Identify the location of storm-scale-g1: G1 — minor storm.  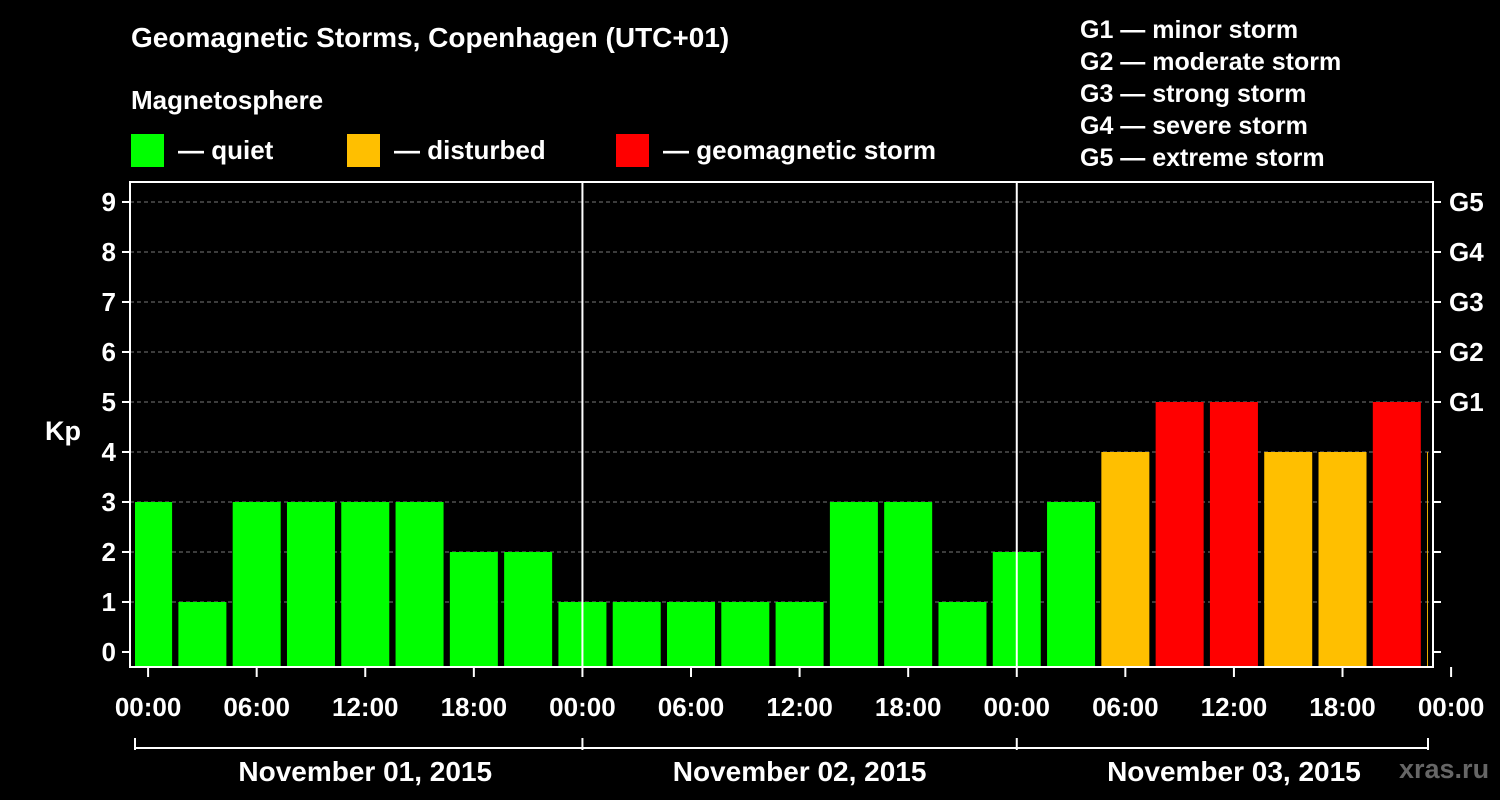
(1189, 30).